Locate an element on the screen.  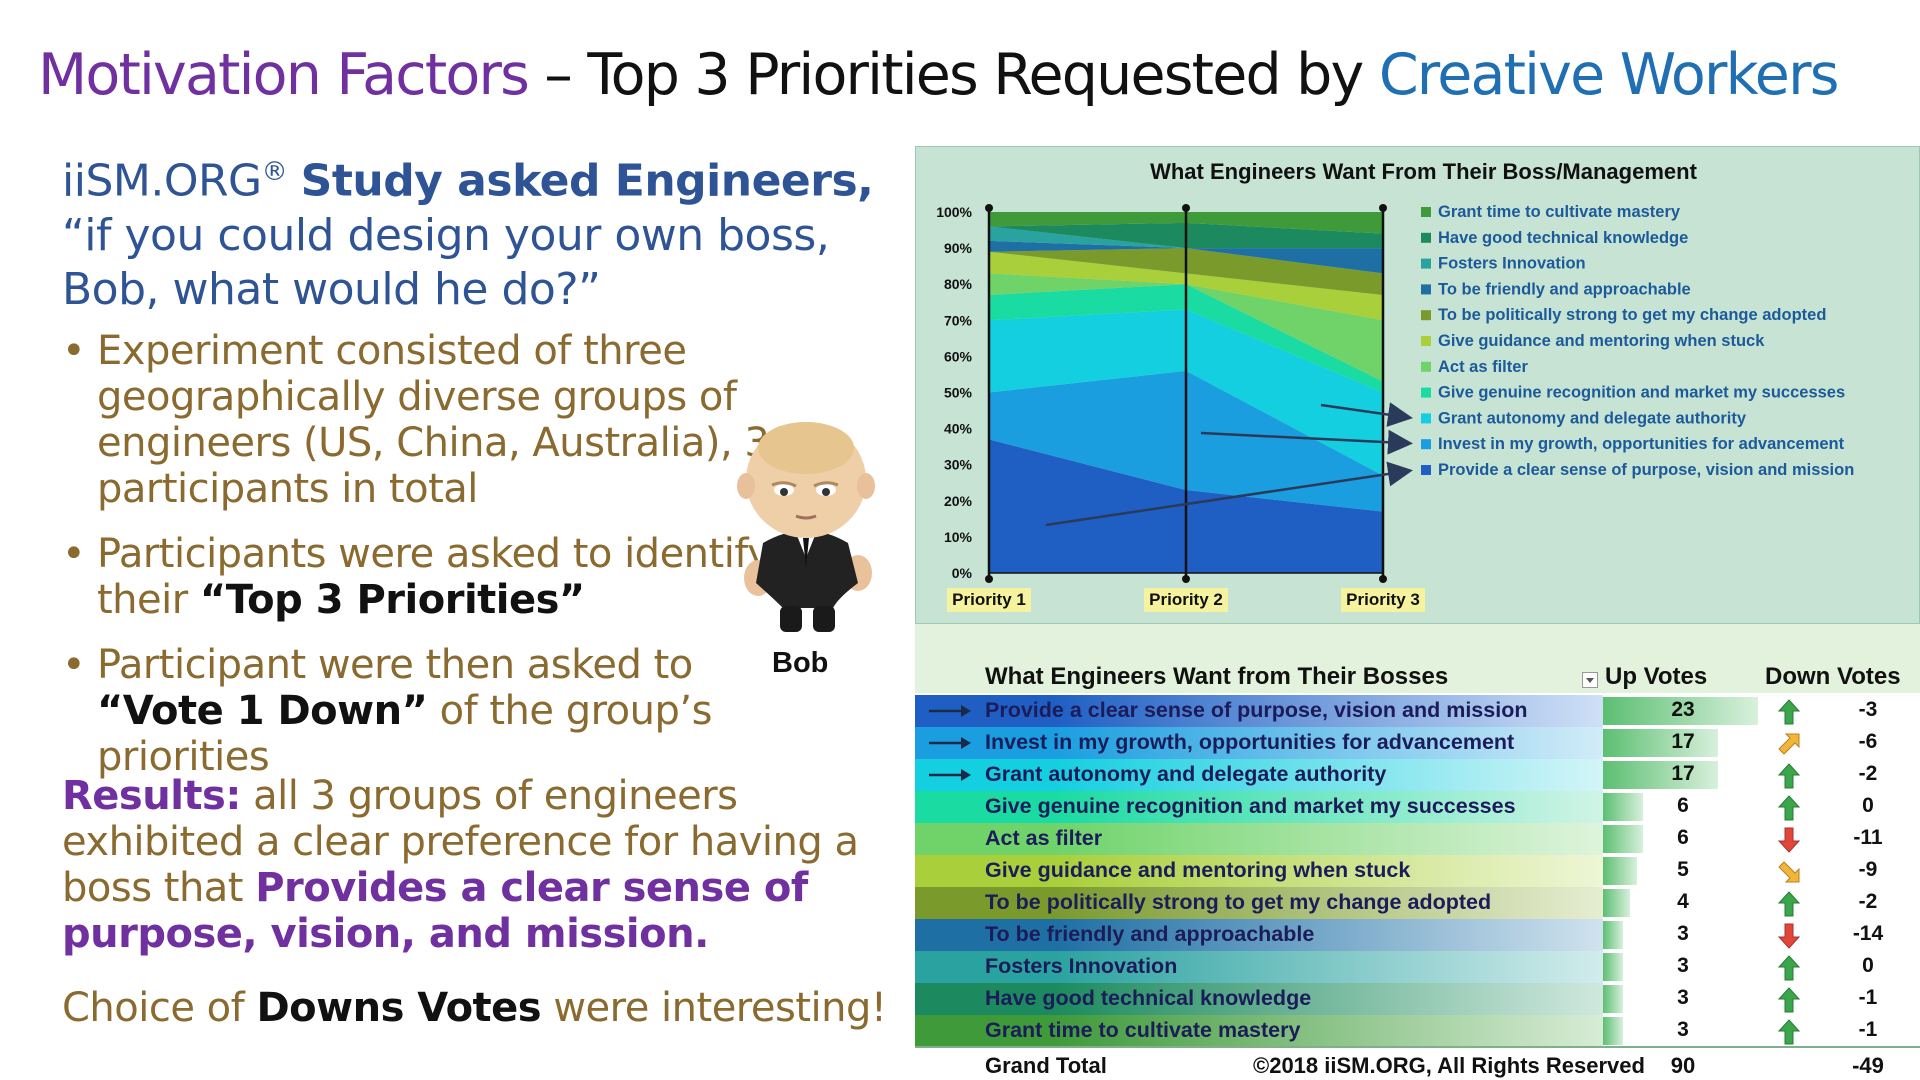
title-part-motivation-factors: Motivation Factors is located at coordinates (284, 75).